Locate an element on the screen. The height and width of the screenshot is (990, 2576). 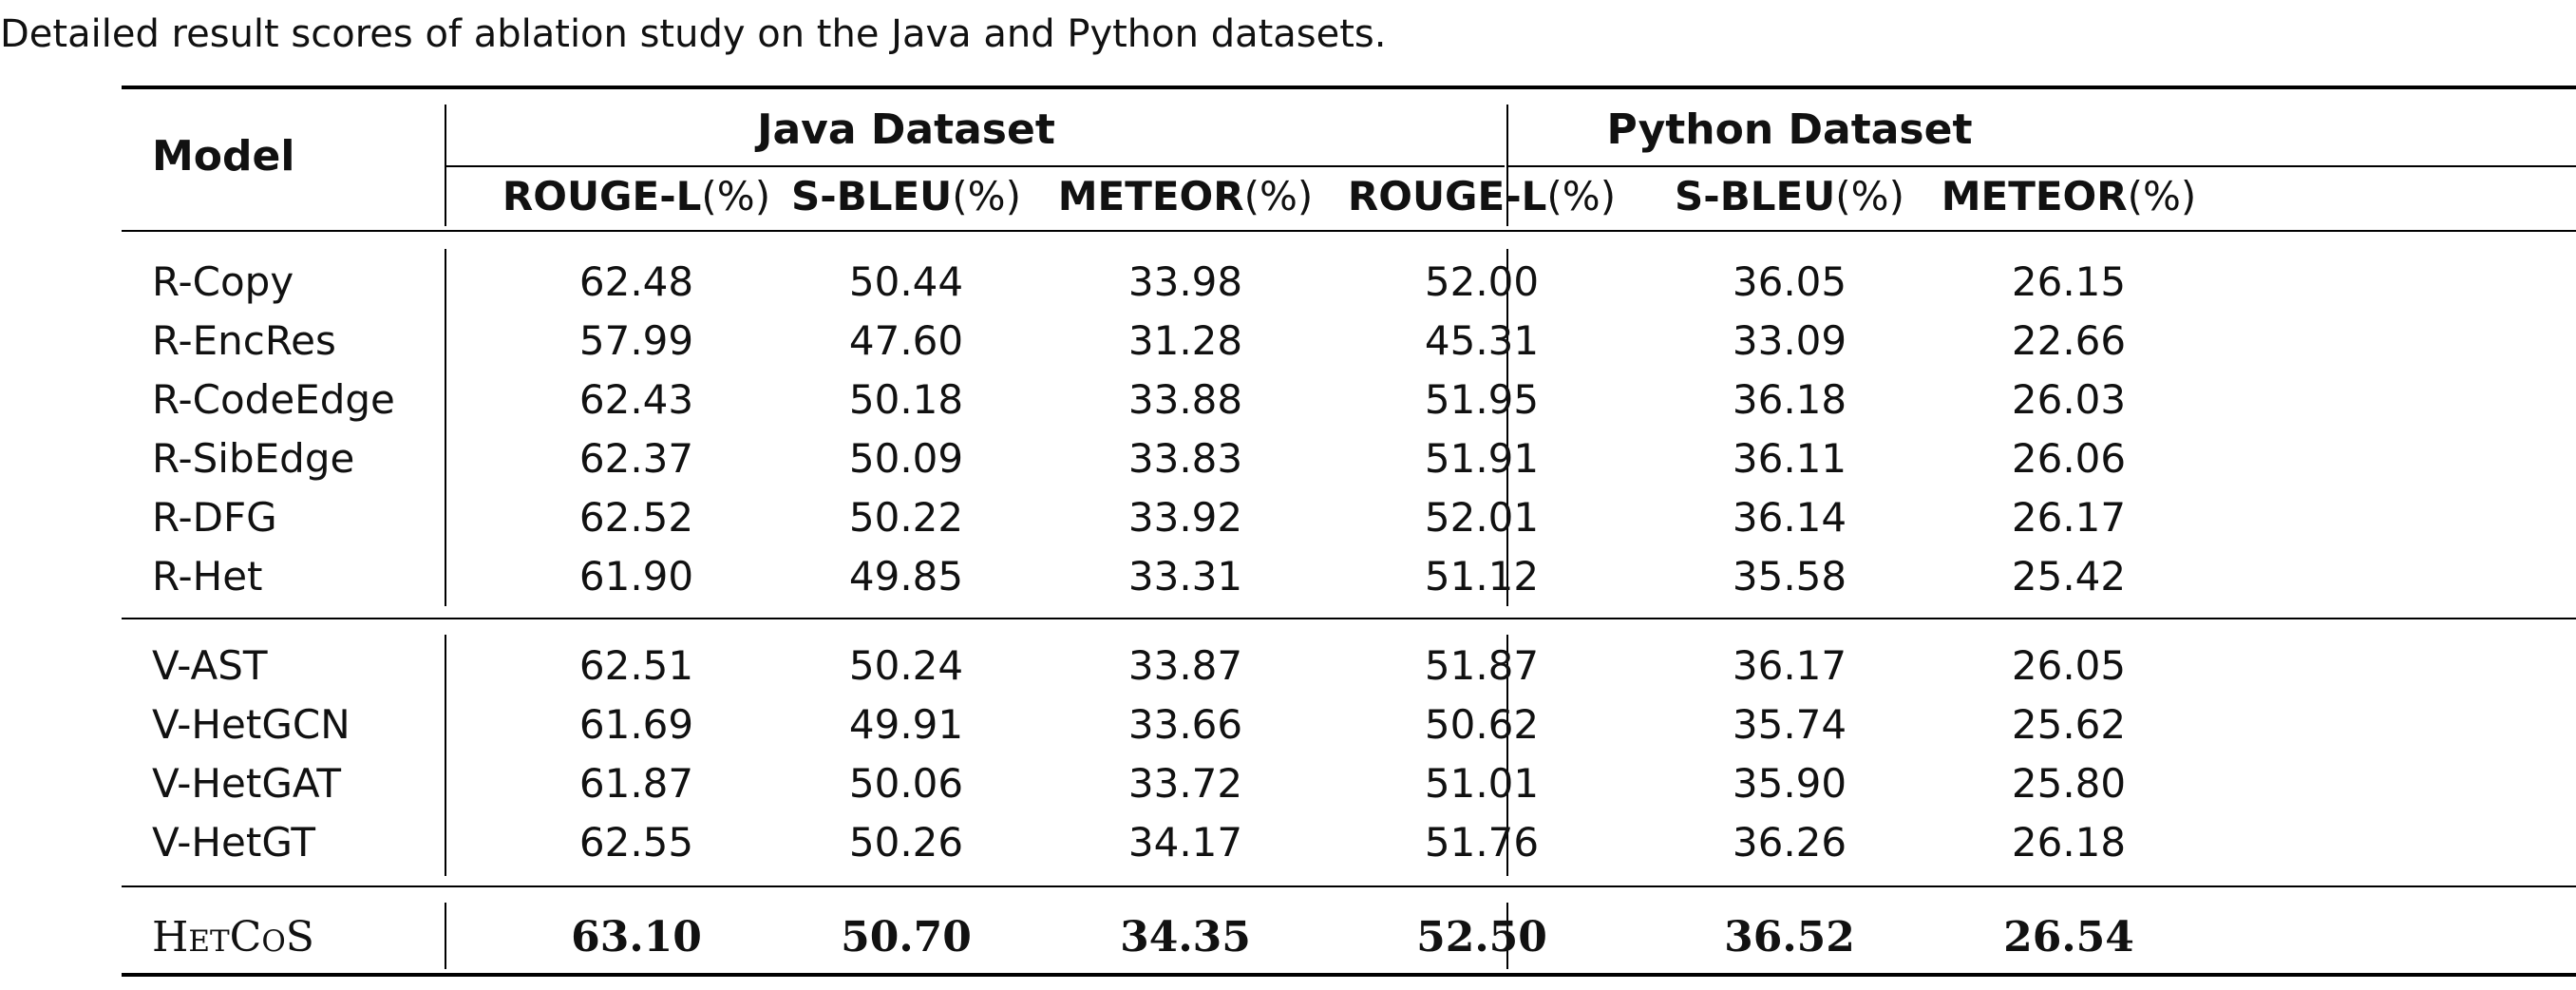
table-cell: 31.28 is located at coordinates (1185, 340).